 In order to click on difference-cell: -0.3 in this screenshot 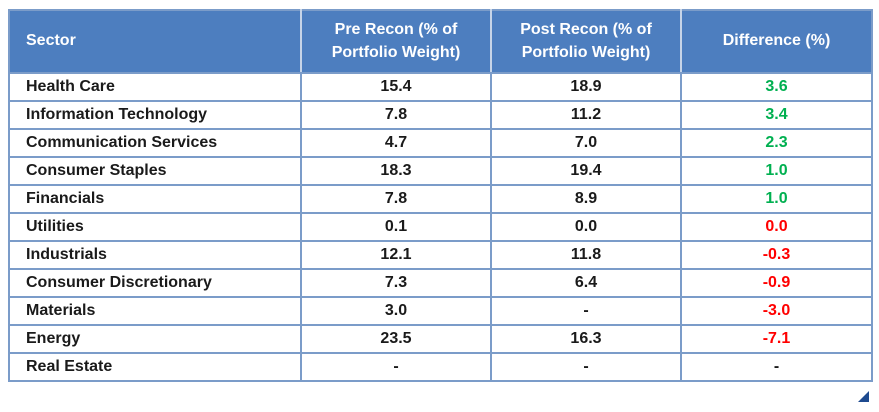, I will do `click(776, 255)`.